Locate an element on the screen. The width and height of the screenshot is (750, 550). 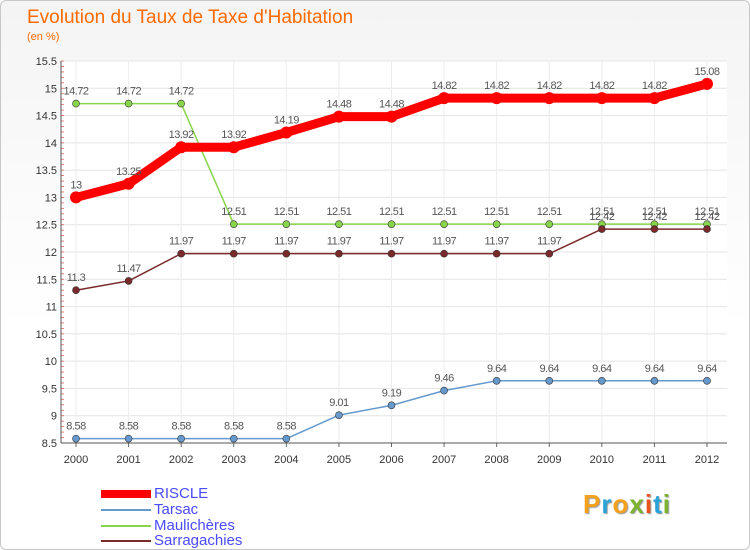
logo-letter: x is located at coordinates (637, 504).